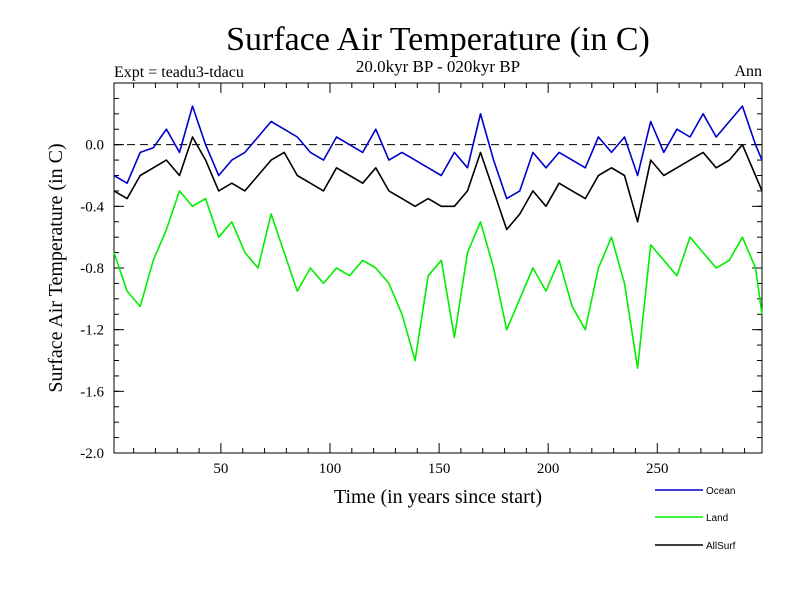 The height and width of the screenshot is (600, 800). Describe the element at coordinates (657, 469) in the screenshot. I see `x-tick-label: 250` at that location.